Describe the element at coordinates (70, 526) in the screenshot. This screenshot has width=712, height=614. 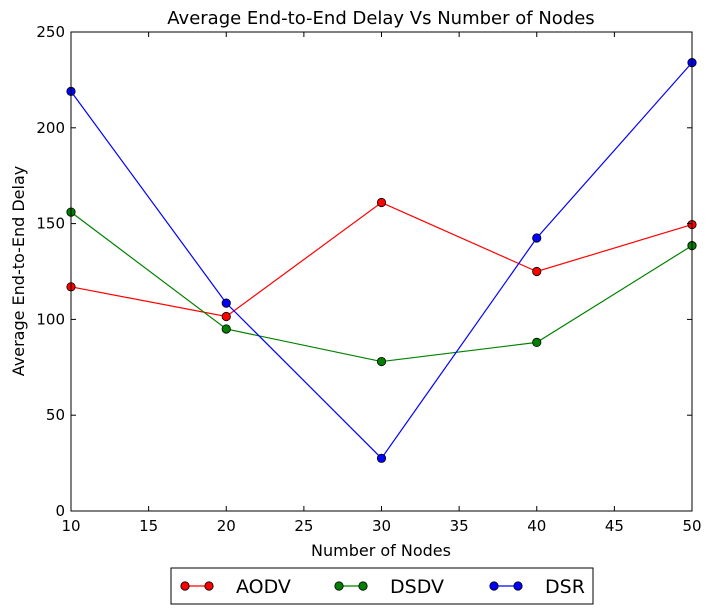
I see `x-tick-label: 10` at that location.